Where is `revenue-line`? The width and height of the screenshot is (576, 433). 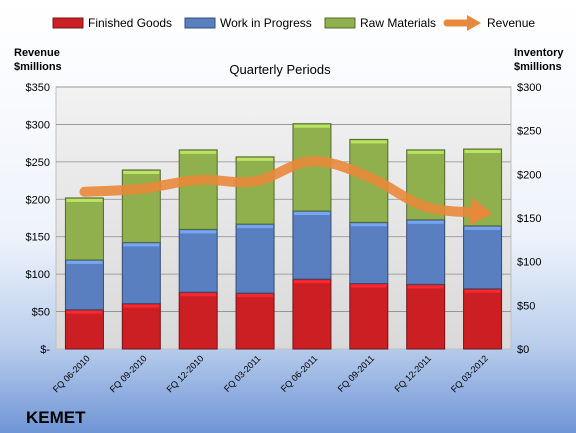
revenue-line is located at coordinates (286, 191).